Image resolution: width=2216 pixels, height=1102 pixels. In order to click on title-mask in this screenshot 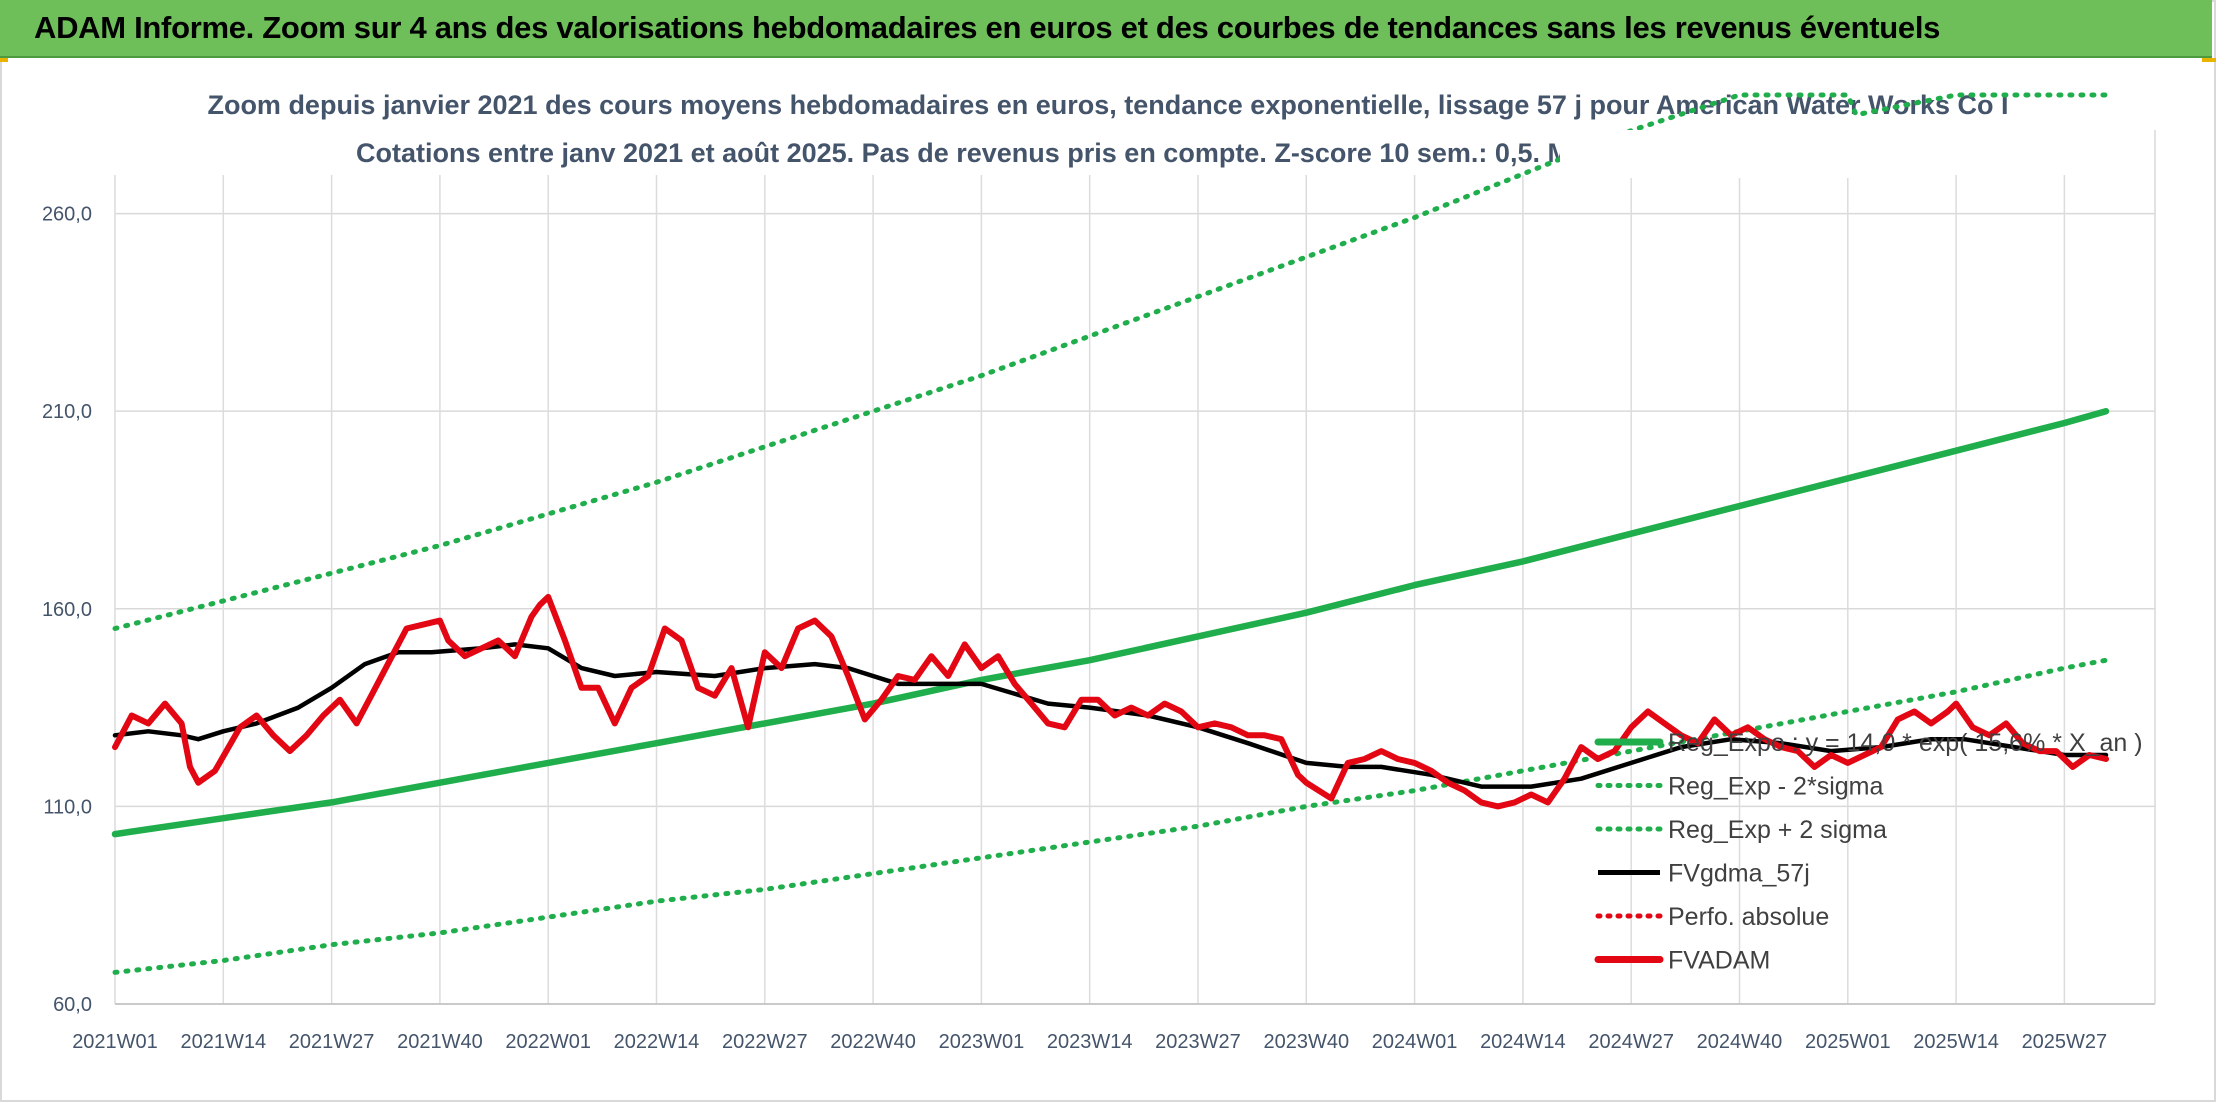, I will do `click(1750, 154)`.